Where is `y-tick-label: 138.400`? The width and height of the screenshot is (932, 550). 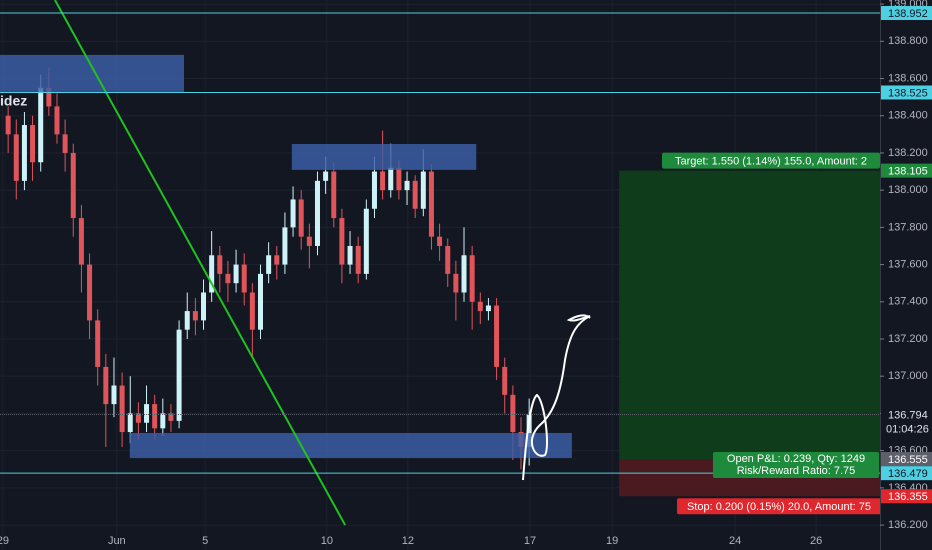
y-tick-label: 138.400 is located at coordinates (908, 116).